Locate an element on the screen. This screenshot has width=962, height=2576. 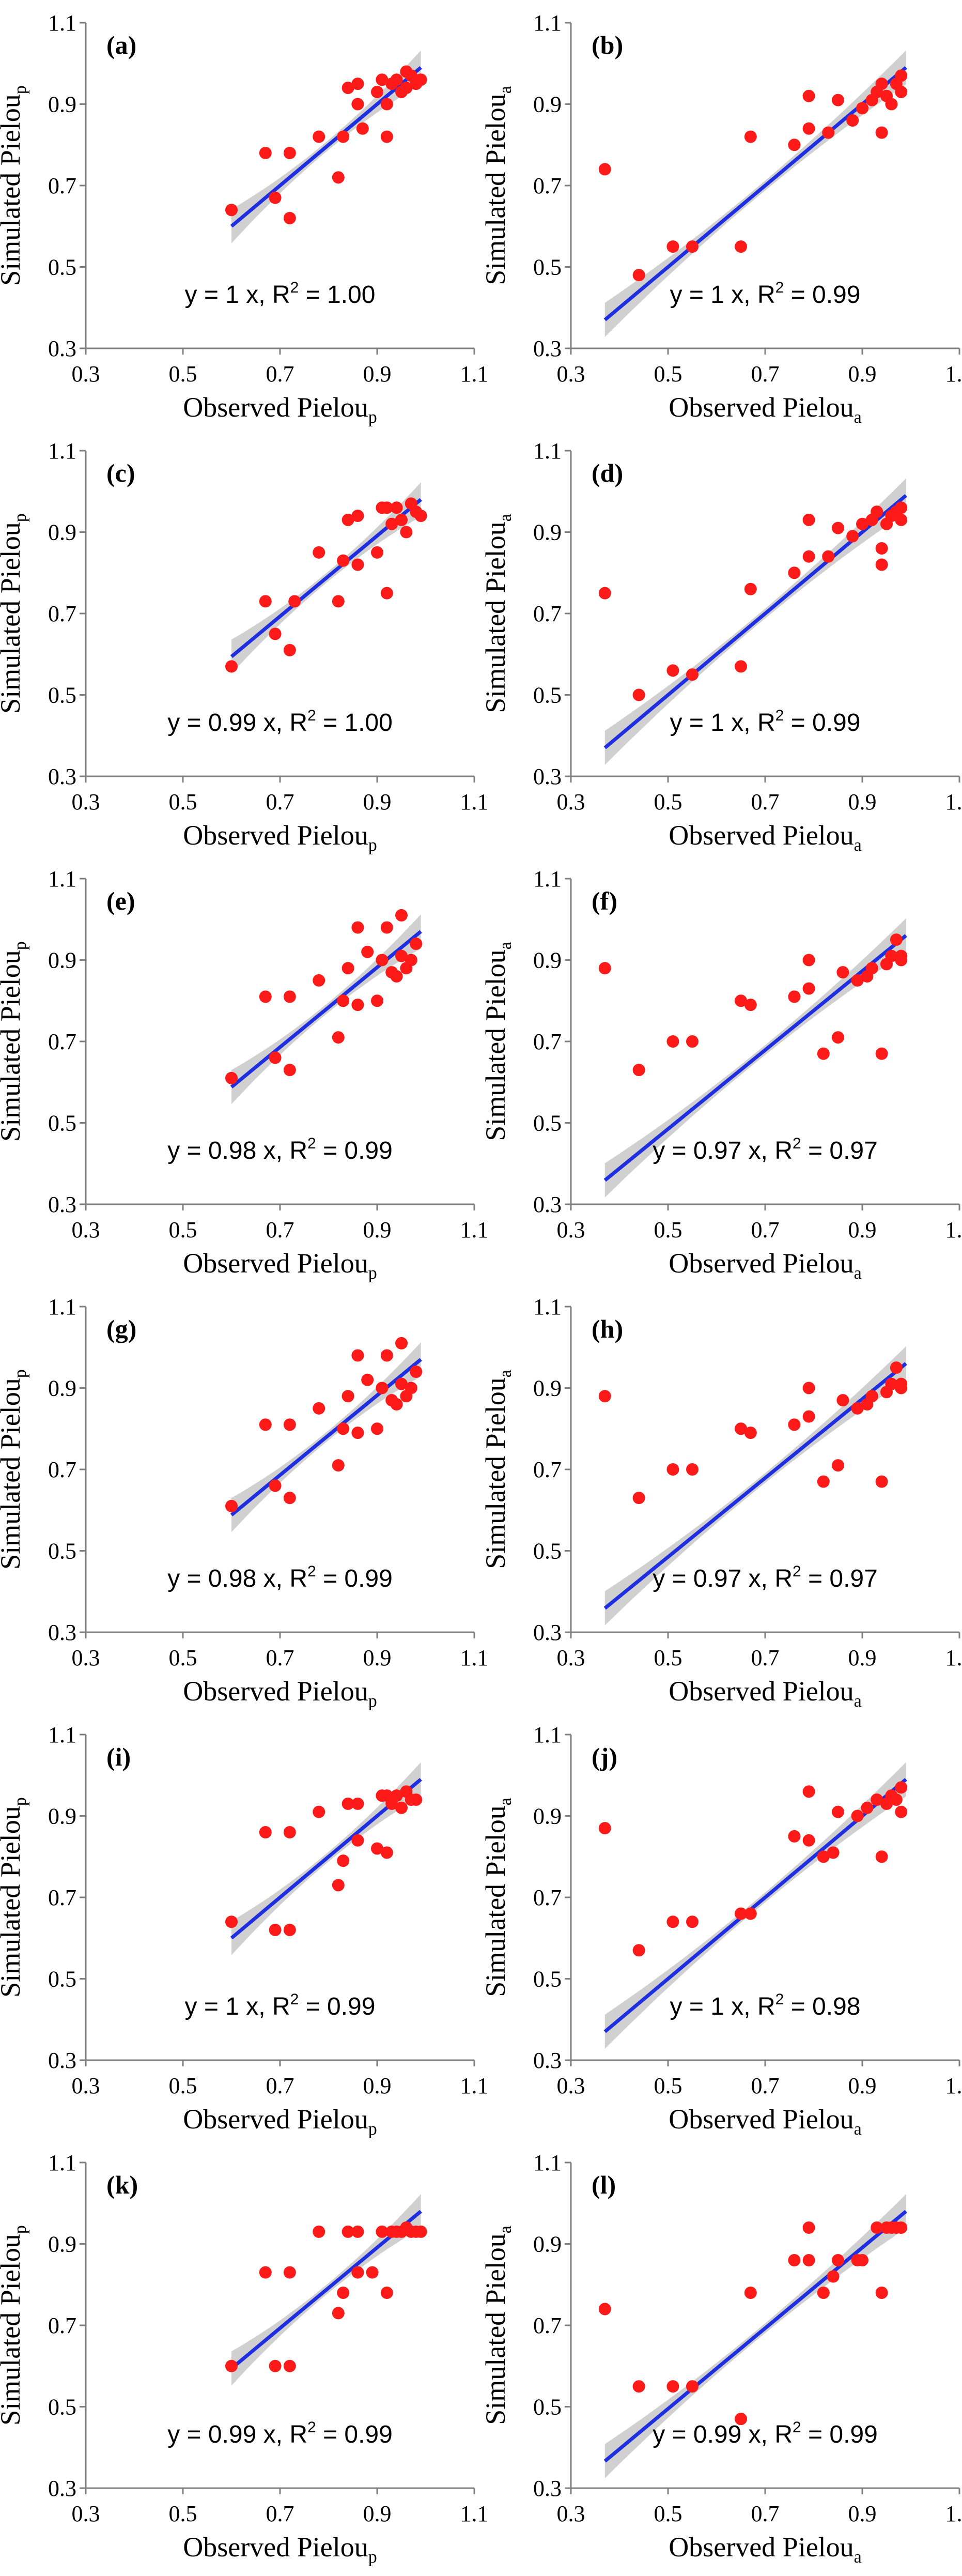
panel-label: (g) is located at coordinates (121, 1329).